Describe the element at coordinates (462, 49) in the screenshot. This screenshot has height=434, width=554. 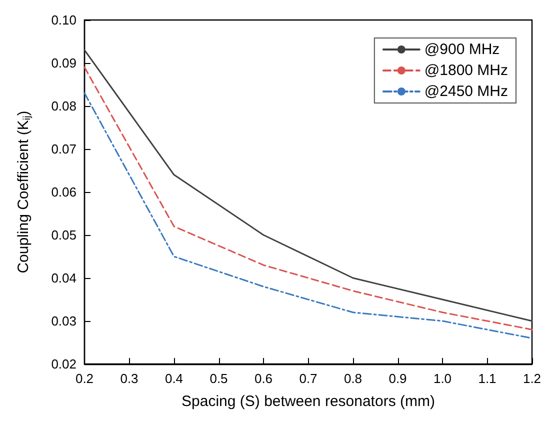
I see `legend-label: @900 MHz` at that location.